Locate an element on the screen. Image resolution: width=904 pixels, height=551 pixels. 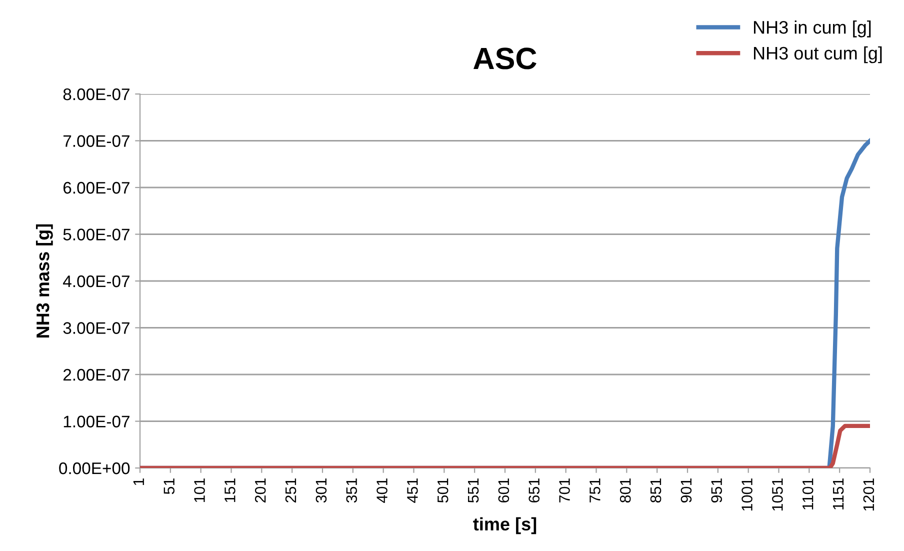
x-axis-title: time [s] is located at coordinates (504, 525).